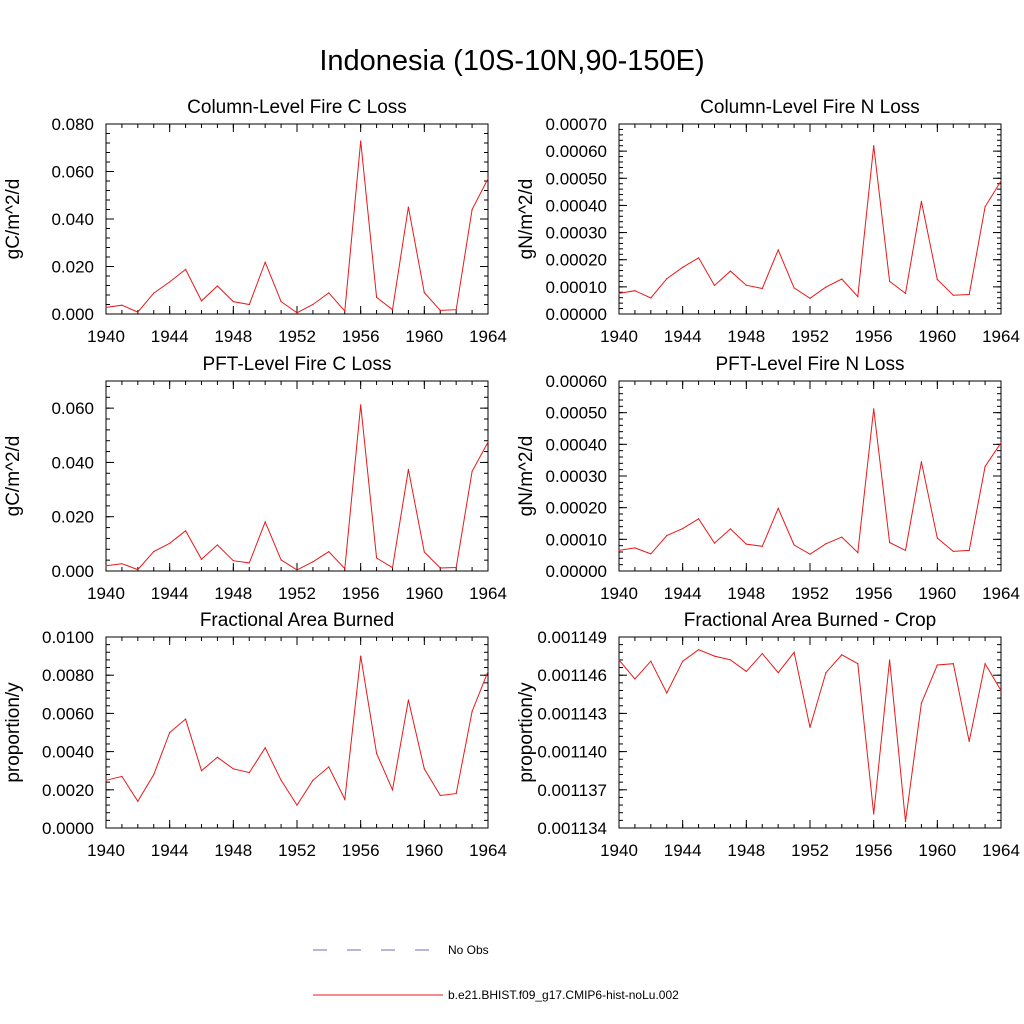 Image resolution: width=1024 pixels, height=1024 pixels. What do you see at coordinates (297, 364) in the screenshot?
I see `panel-title: PFT-Level Fire C Loss` at bounding box center [297, 364].